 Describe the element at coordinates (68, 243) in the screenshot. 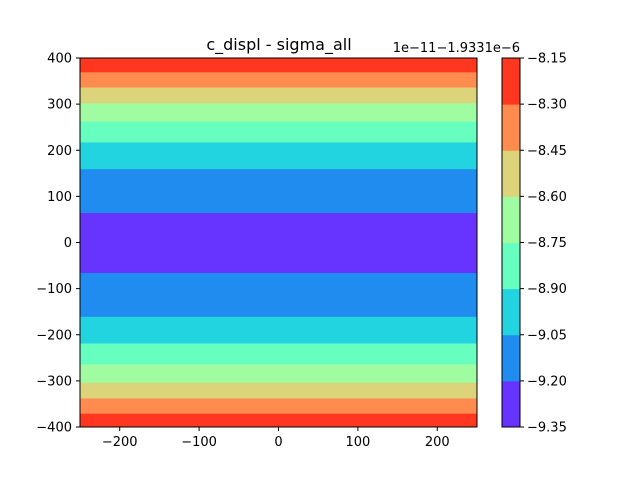

I see `y-tick-label: 0` at that location.